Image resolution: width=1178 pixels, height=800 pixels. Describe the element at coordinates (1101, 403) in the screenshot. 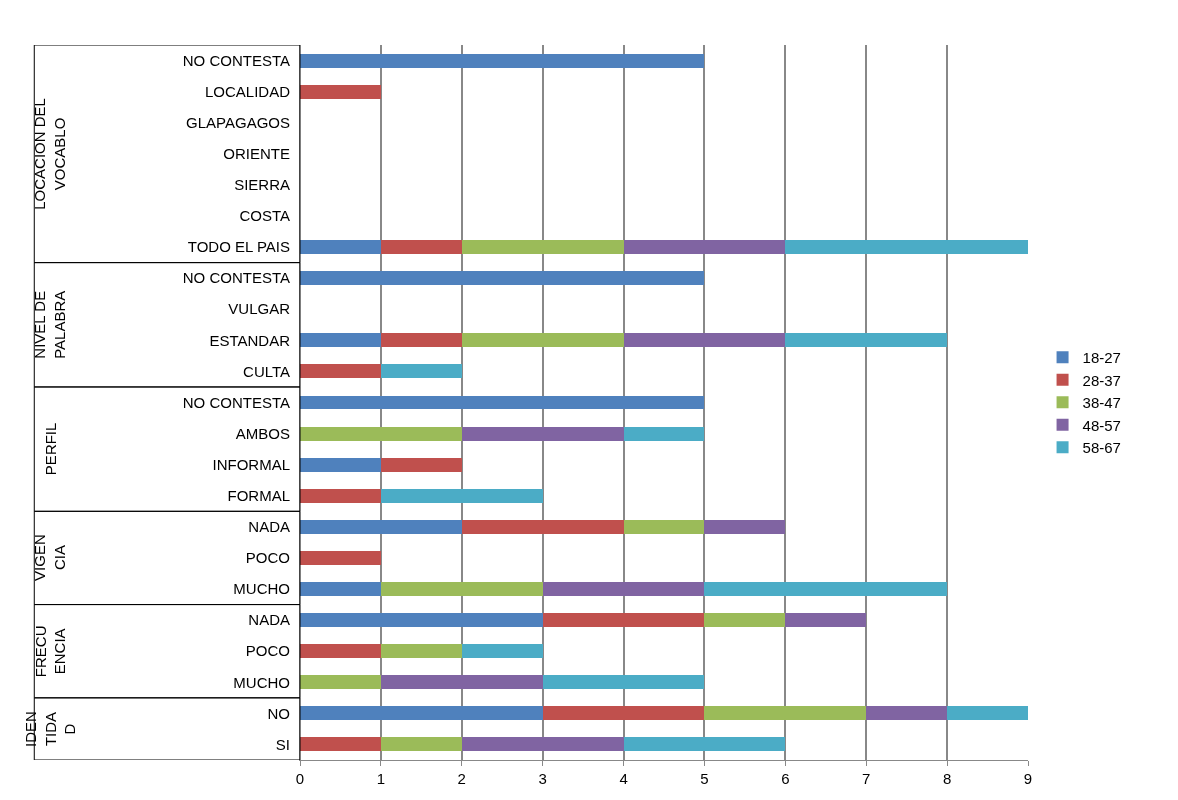

I see `legend-label: 38-47` at that location.